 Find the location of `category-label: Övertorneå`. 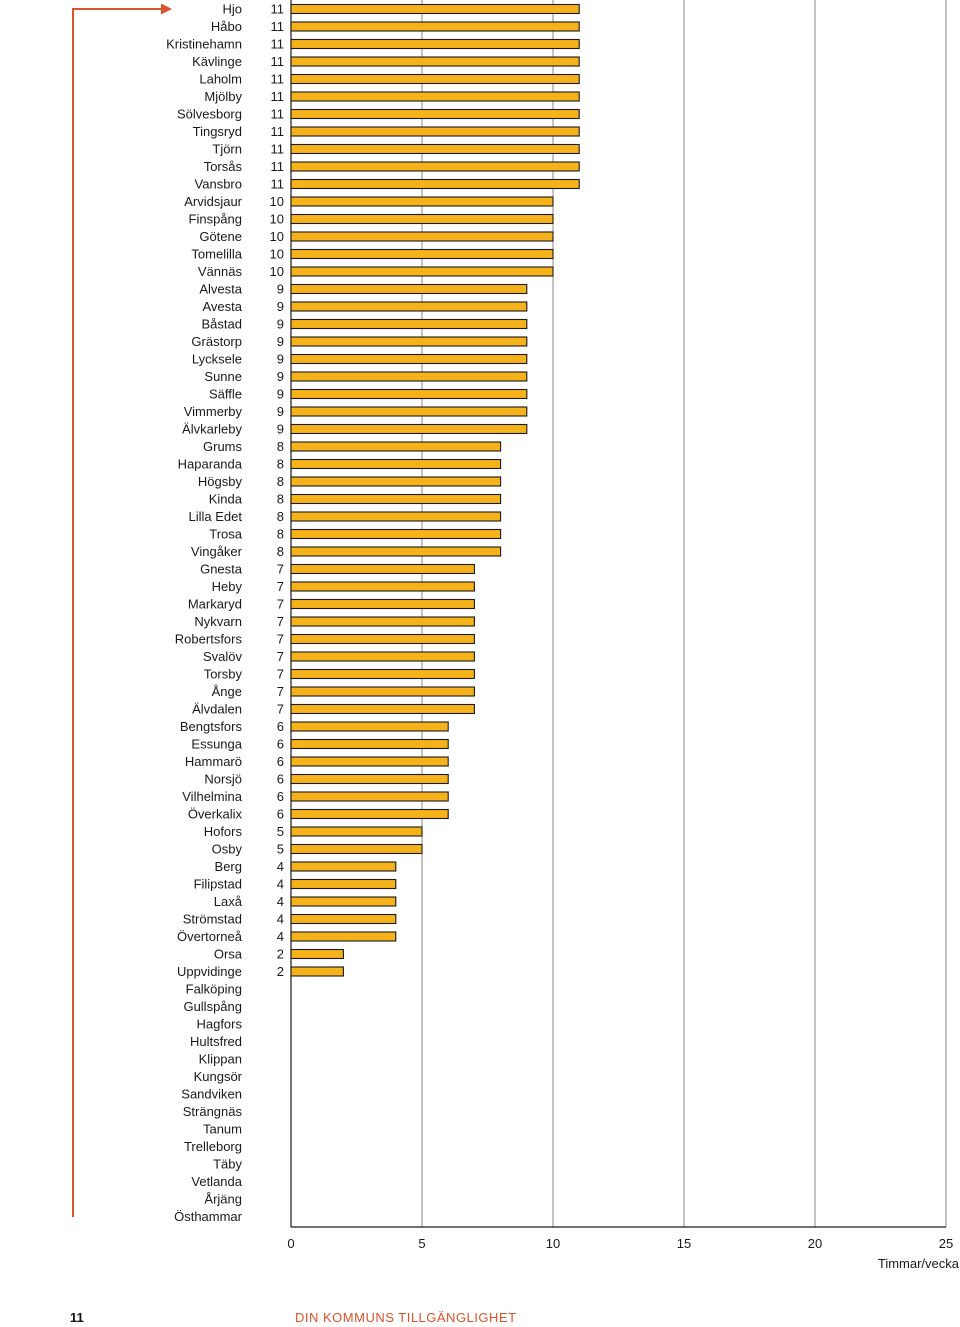

category-label: Övertorneå is located at coordinates (210, 936).